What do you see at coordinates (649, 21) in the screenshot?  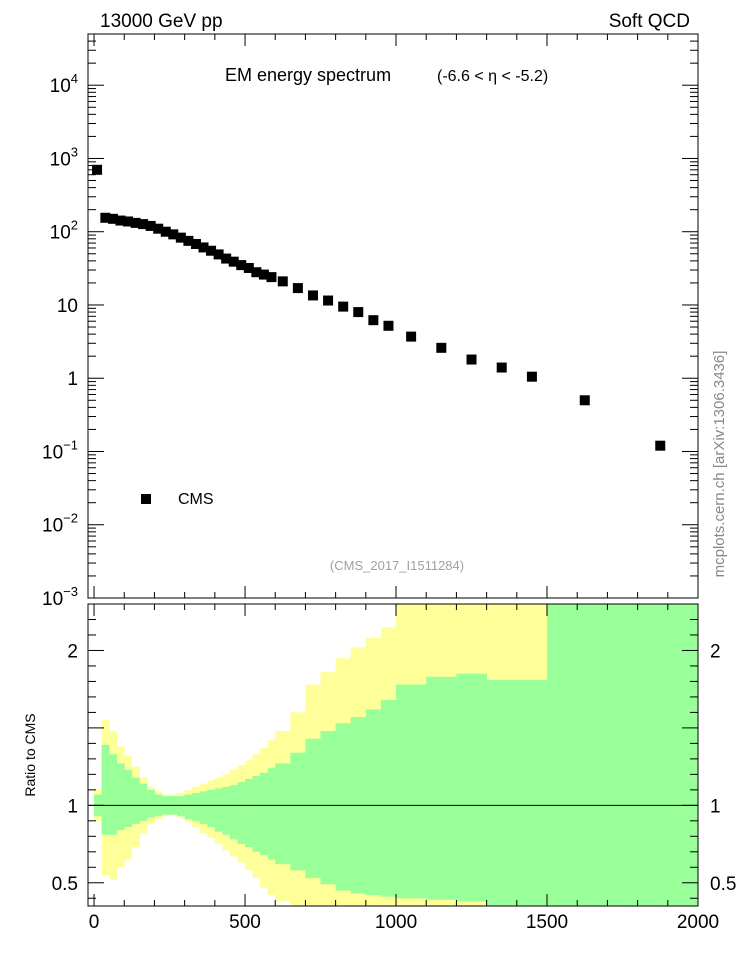 I see `header-right-label: Soft QCD` at bounding box center [649, 21].